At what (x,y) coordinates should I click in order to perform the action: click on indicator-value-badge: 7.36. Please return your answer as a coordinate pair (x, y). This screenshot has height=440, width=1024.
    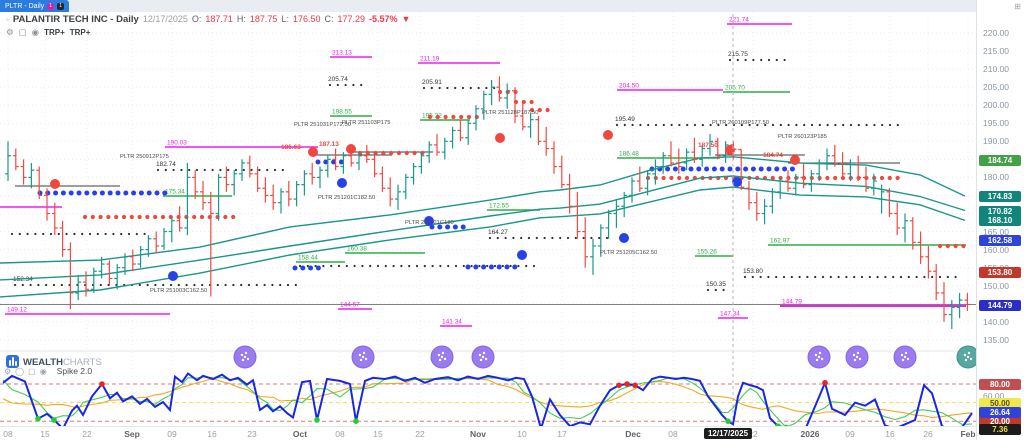
    Looking at the image, I should click on (1000, 429).